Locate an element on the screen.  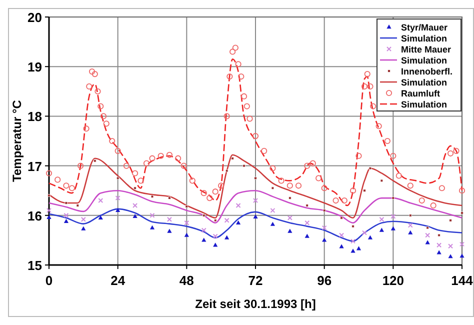
y-tick-label: 17 is located at coordinates (35, 166).